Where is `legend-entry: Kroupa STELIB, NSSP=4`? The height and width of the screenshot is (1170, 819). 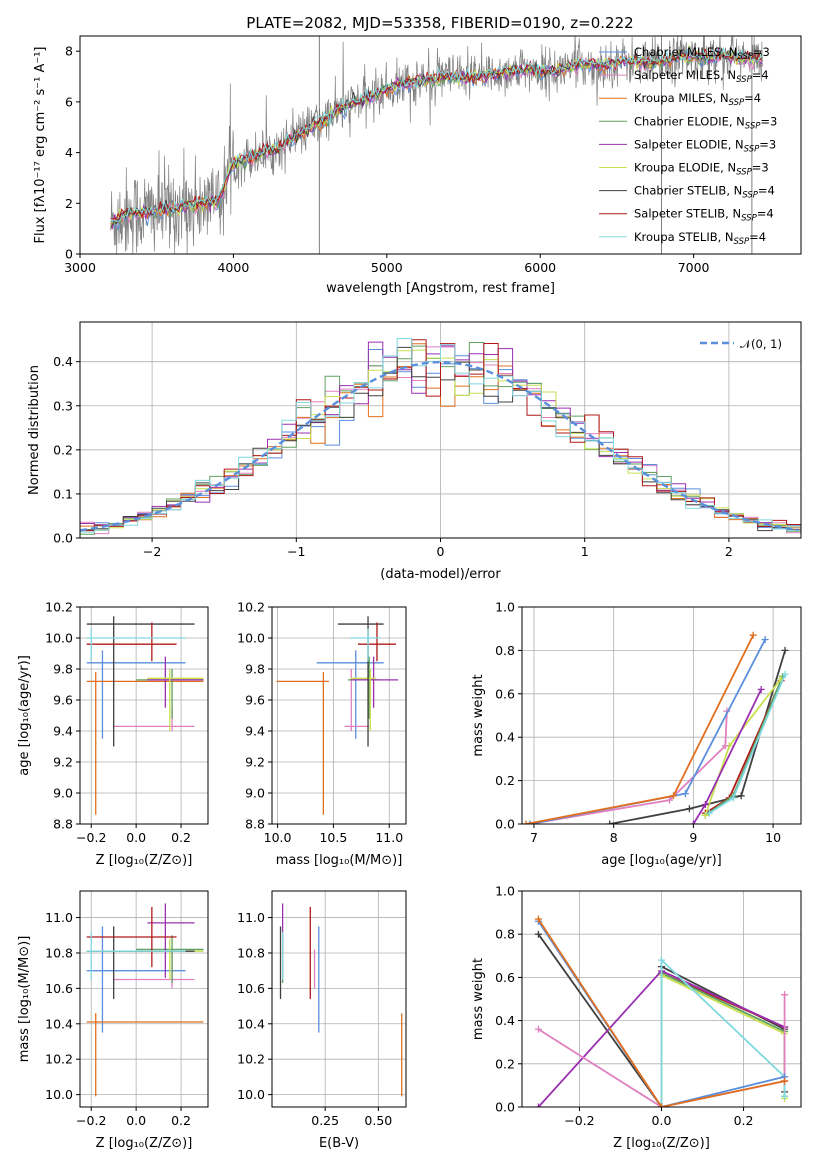 legend-entry: Kroupa STELIB, NSSP=4 is located at coordinates (700, 238).